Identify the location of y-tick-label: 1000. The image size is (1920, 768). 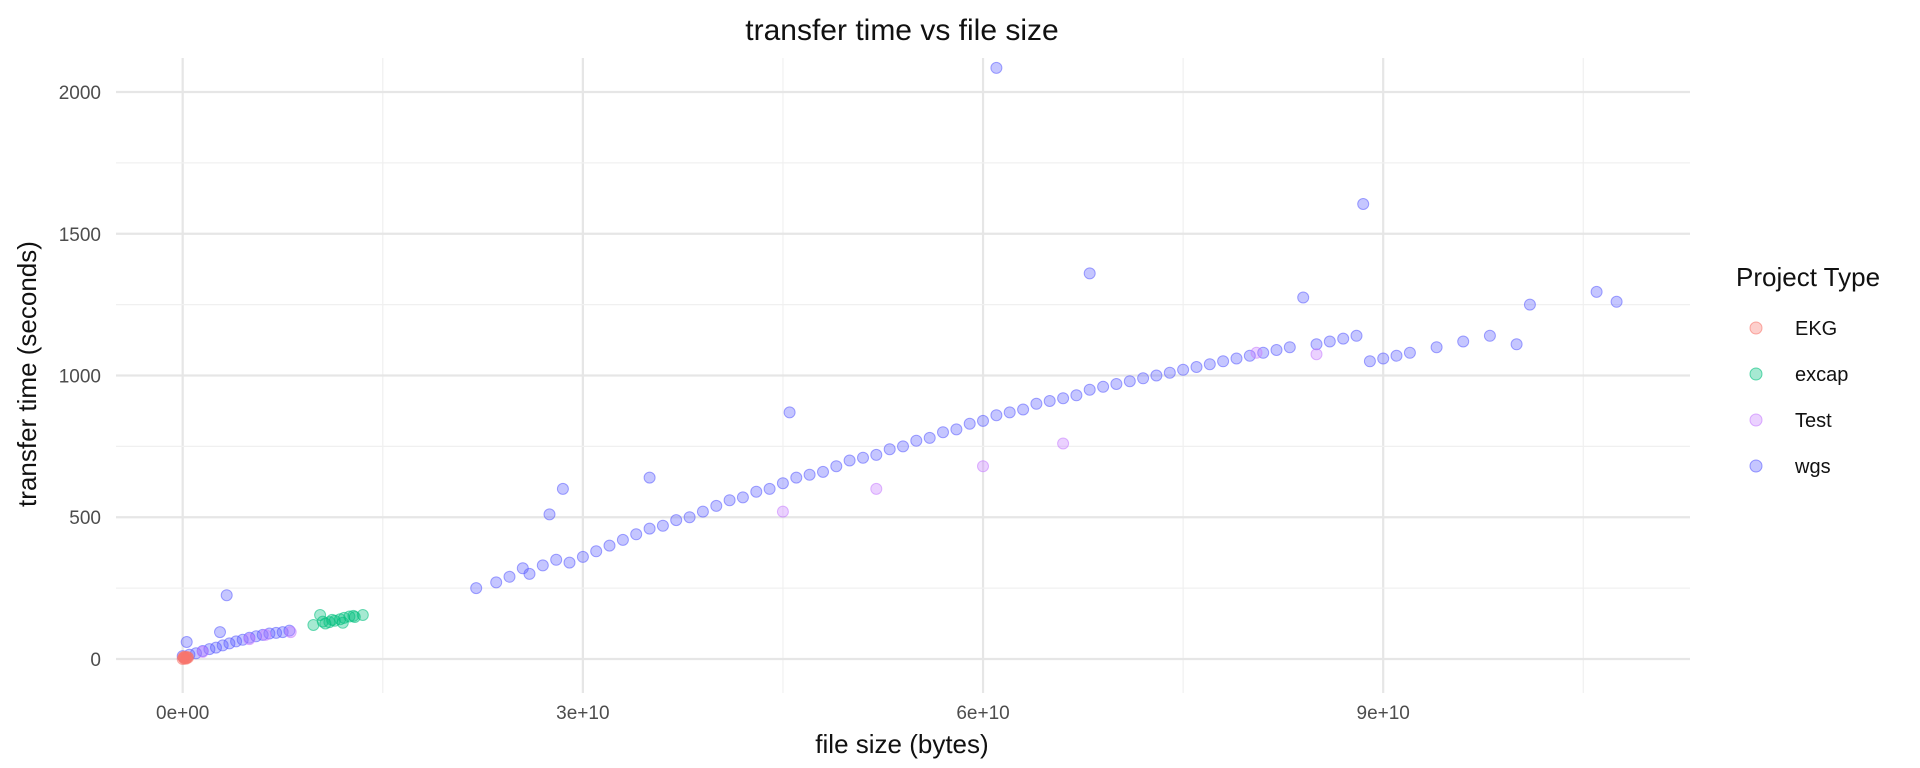
(80, 377).